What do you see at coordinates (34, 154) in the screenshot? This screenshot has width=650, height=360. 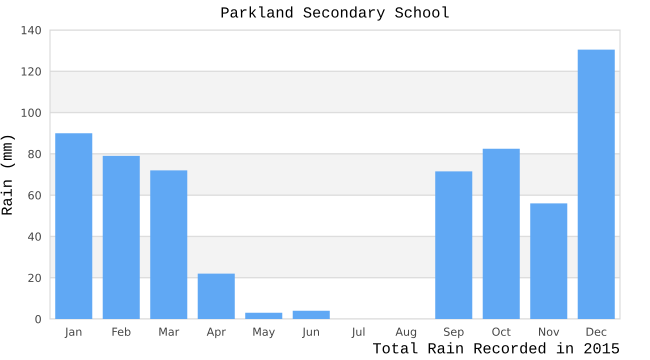 I see `y-tick-label: 80` at bounding box center [34, 154].